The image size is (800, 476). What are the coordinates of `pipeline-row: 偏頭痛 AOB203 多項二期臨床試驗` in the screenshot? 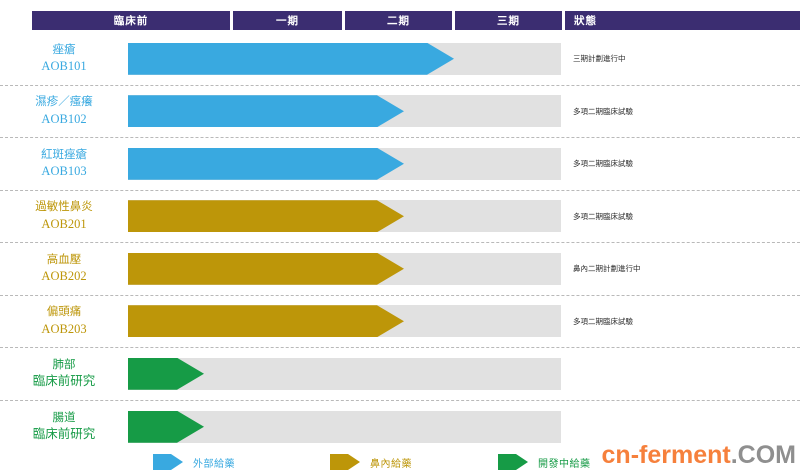 It's located at (400, 322).